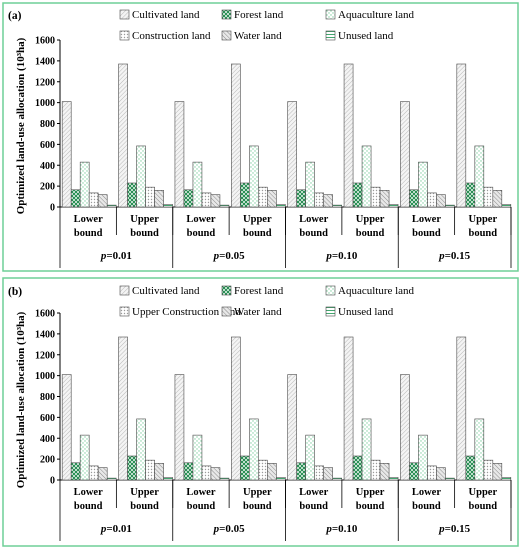  What do you see at coordinates (47, 418) in the screenshot?
I see `y-tick-label: 600` at bounding box center [47, 418].